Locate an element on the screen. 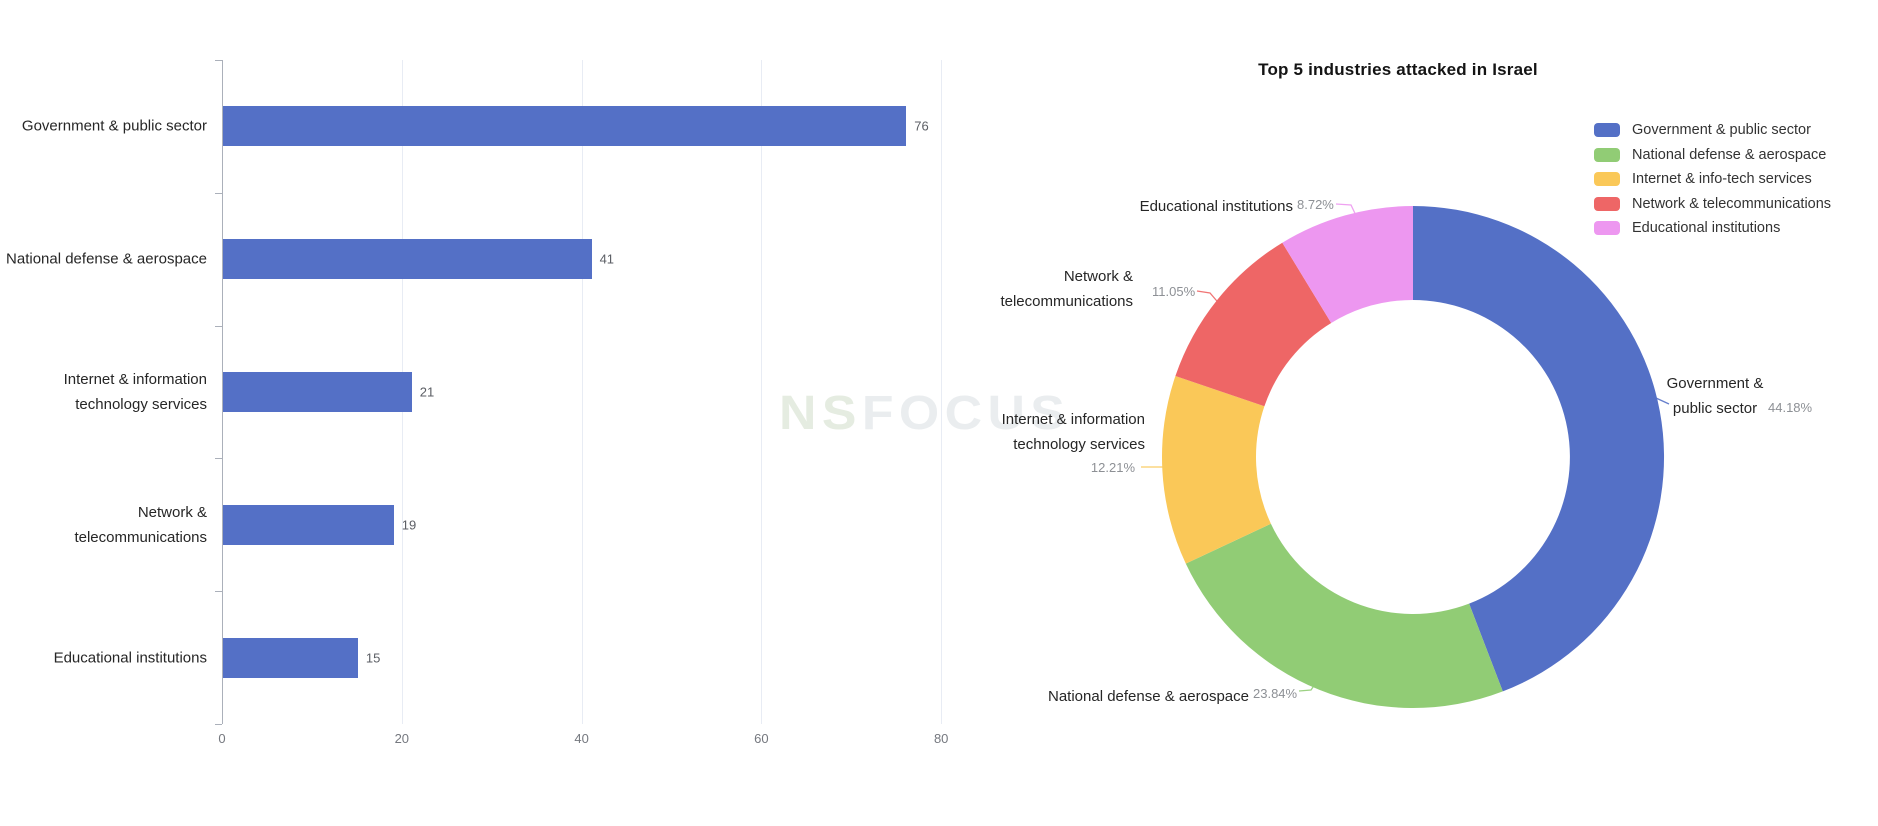 This screenshot has width=1878, height=826. x-axis-tick-label-0: 0 is located at coordinates (222, 738).